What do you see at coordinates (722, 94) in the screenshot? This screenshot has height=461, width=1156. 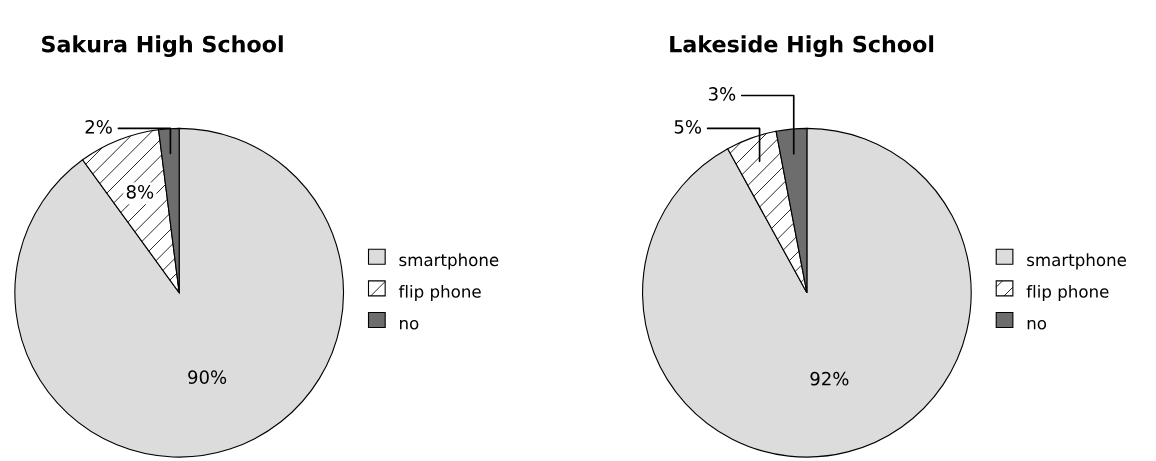 I see `data-label: 3%` at bounding box center [722, 94].